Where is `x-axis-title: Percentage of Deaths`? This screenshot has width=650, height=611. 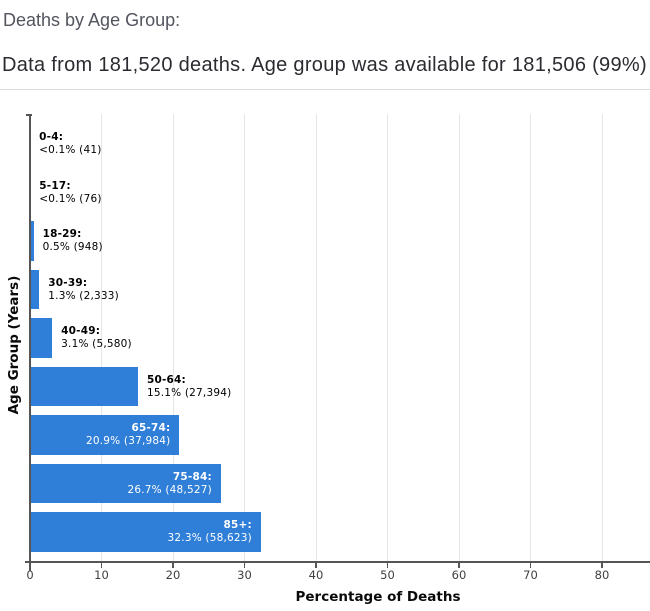 x-axis-title: Percentage of Deaths is located at coordinates (378, 597).